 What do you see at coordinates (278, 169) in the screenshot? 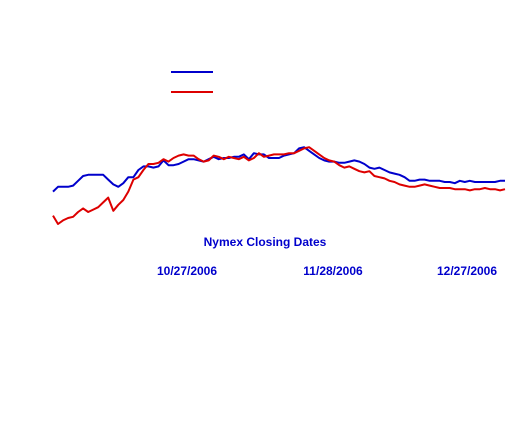
I see `series-line-blue` at bounding box center [278, 169].